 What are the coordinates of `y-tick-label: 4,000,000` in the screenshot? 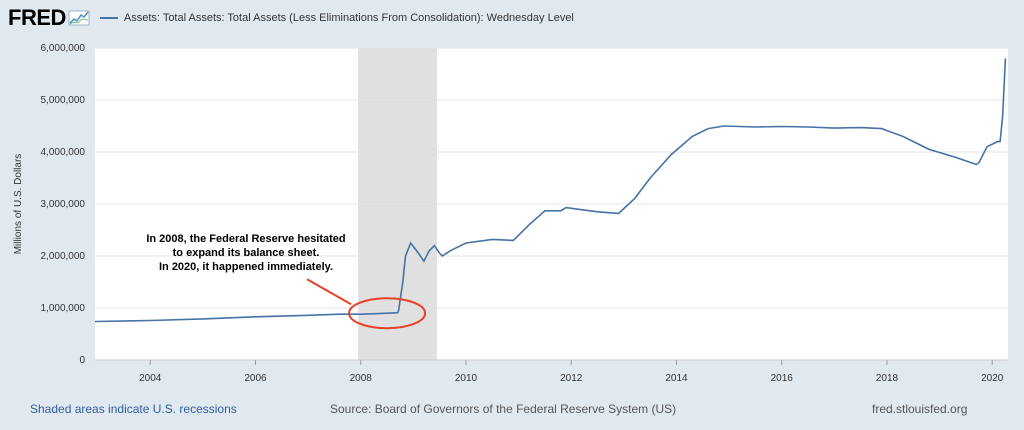 It's located at (63, 152).